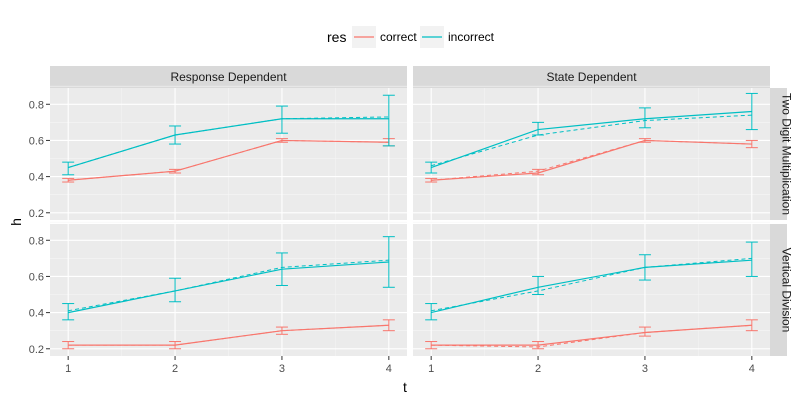  I want to click on predicted-line-correct, so click(591, 160).